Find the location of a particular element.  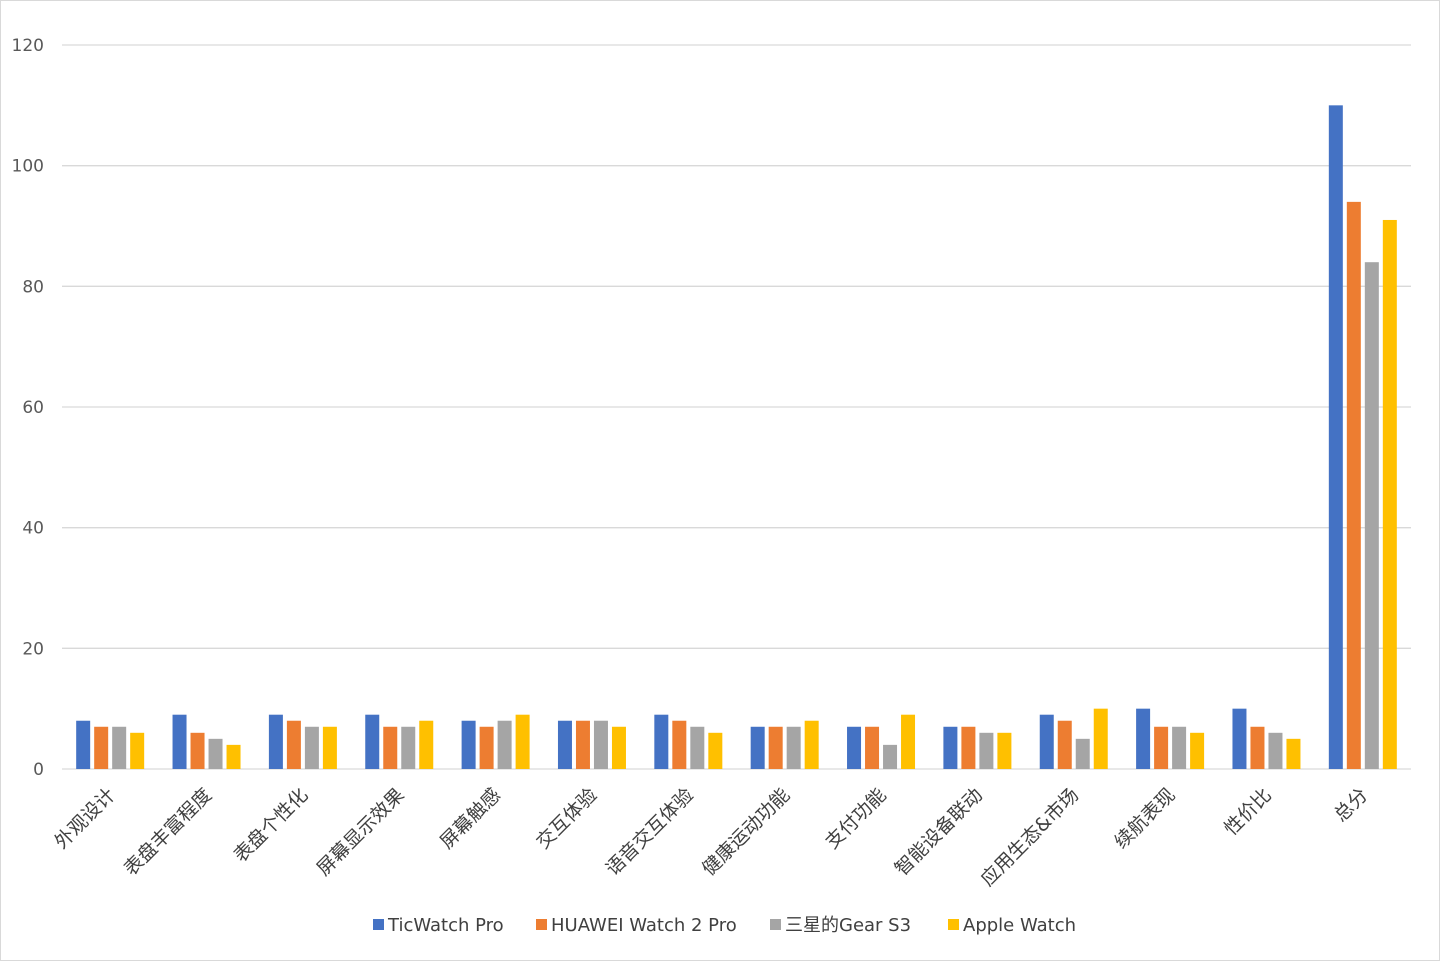

x-tick-label: 表盘个性化 is located at coordinates (271, 825).